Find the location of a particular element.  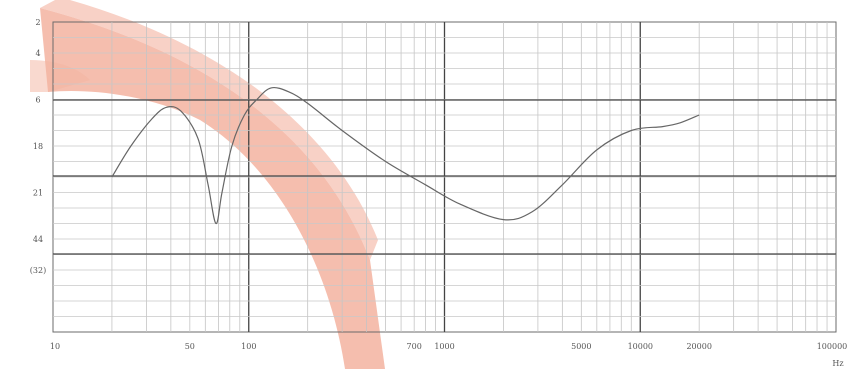

y-tick-label: 18 is located at coordinates (38, 146).